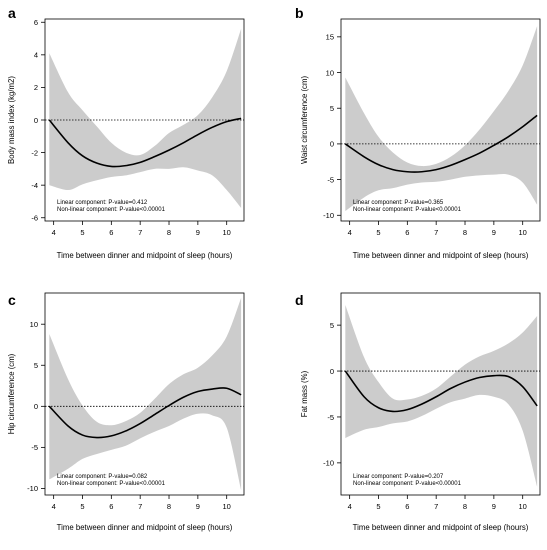 The width and height of the screenshot is (547, 550). Describe the element at coordinates (11, 120) in the screenshot. I see `y-axis-title: Body mass index (kg/m2)` at that location.